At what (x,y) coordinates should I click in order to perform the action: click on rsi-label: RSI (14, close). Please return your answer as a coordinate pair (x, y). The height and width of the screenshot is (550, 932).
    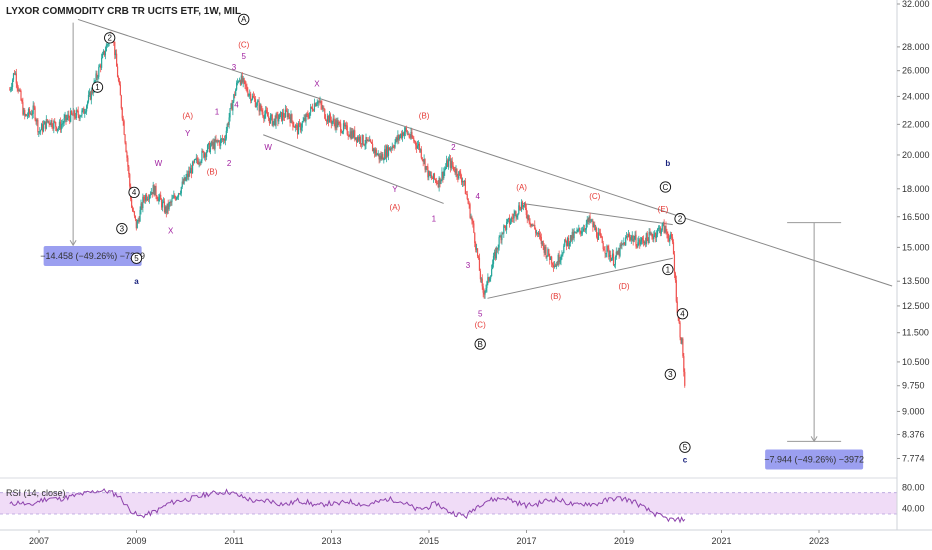
    Looking at the image, I should click on (36, 493).